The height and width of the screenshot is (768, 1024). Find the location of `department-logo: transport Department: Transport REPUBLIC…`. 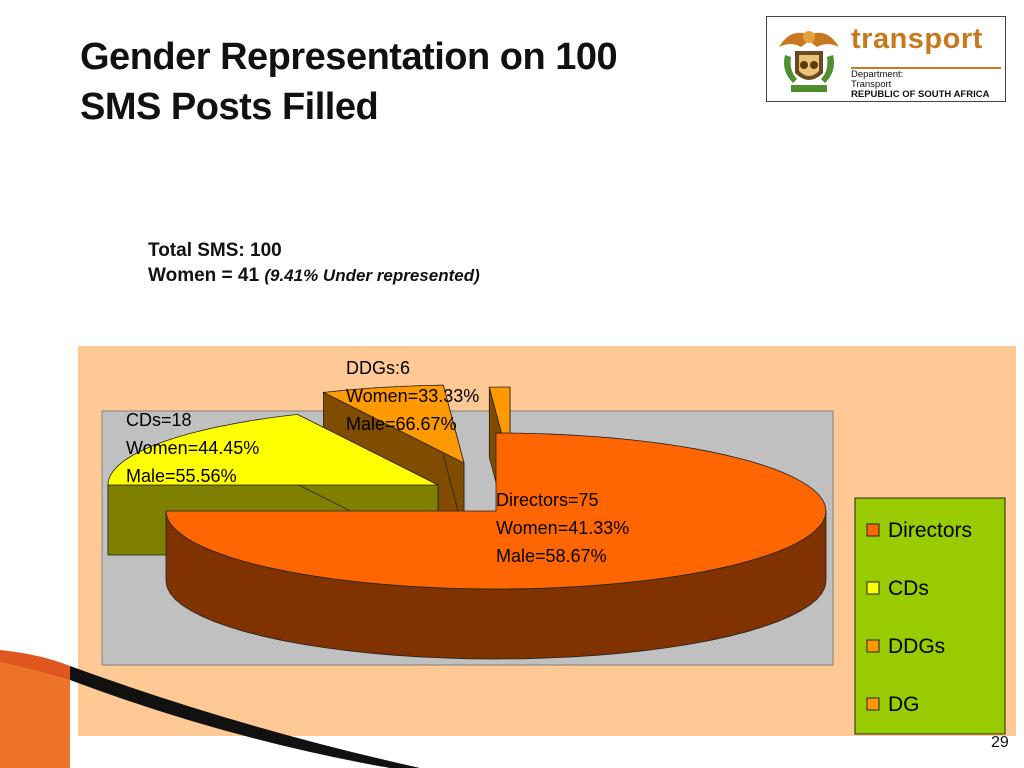

department-logo: transport Department: Transport REPUBLIC… is located at coordinates (886, 59).